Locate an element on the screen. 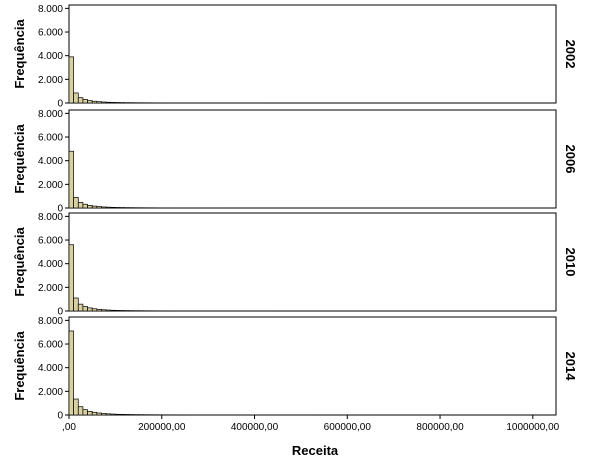  x-tick-label: 200000,00 is located at coordinates (162, 427).